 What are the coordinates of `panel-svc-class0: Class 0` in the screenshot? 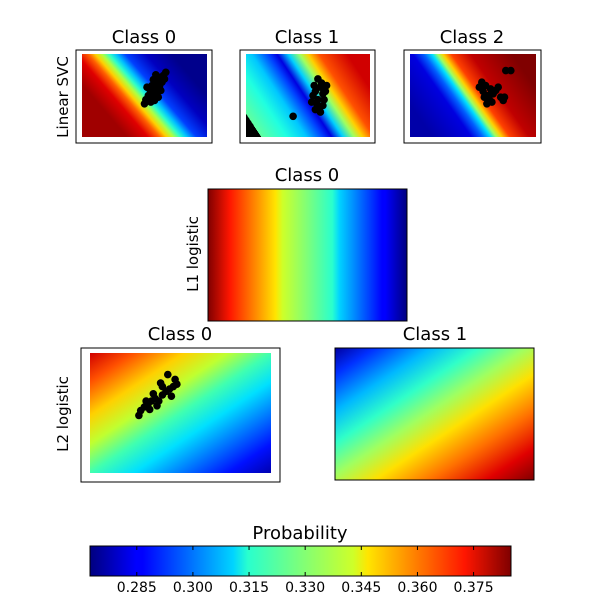 It's located at (144, 85).